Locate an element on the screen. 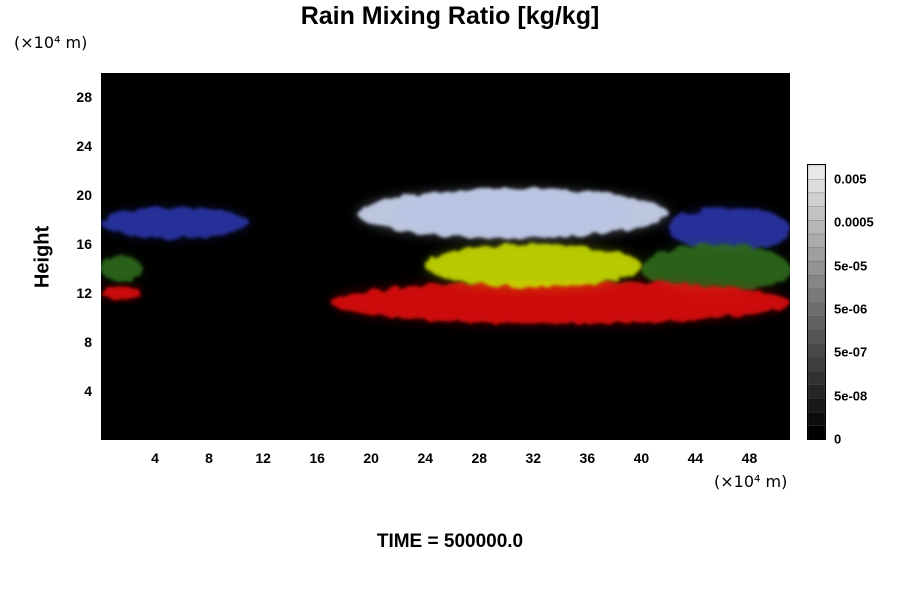  colorbar is located at coordinates (816, 302).